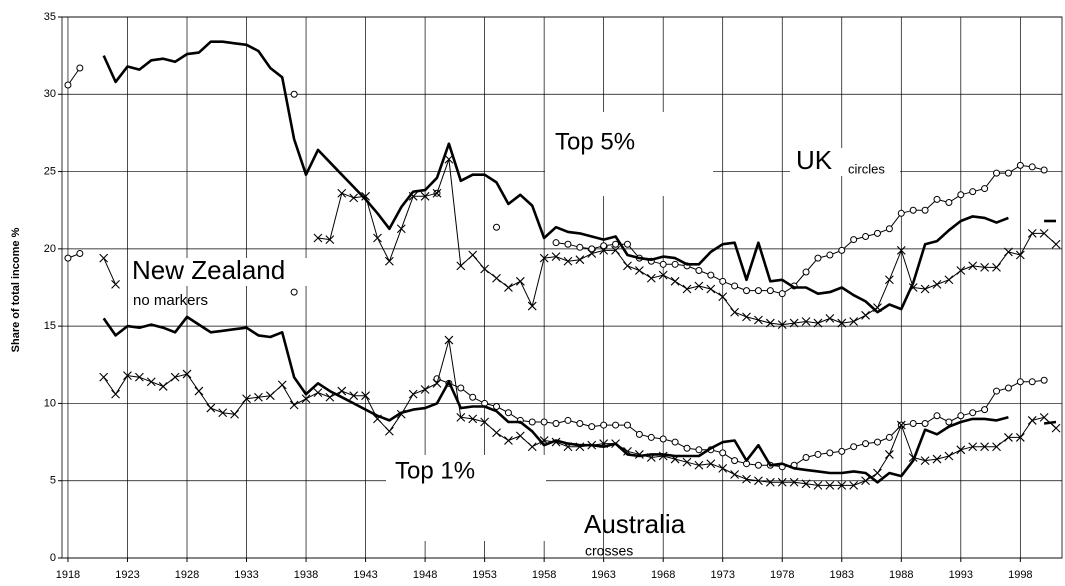 This screenshot has width=1065, height=586. I want to click on annotation: Australia, so click(635, 524).